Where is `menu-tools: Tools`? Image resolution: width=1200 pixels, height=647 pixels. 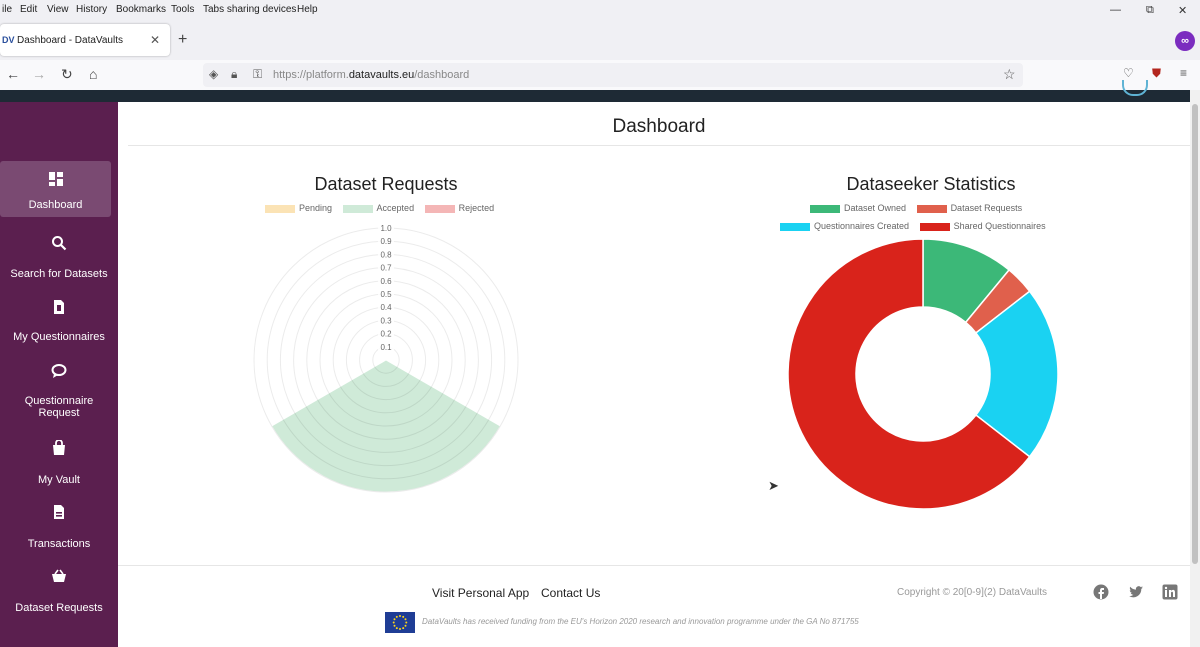
menu-tools: Tools is located at coordinates (183, 9).